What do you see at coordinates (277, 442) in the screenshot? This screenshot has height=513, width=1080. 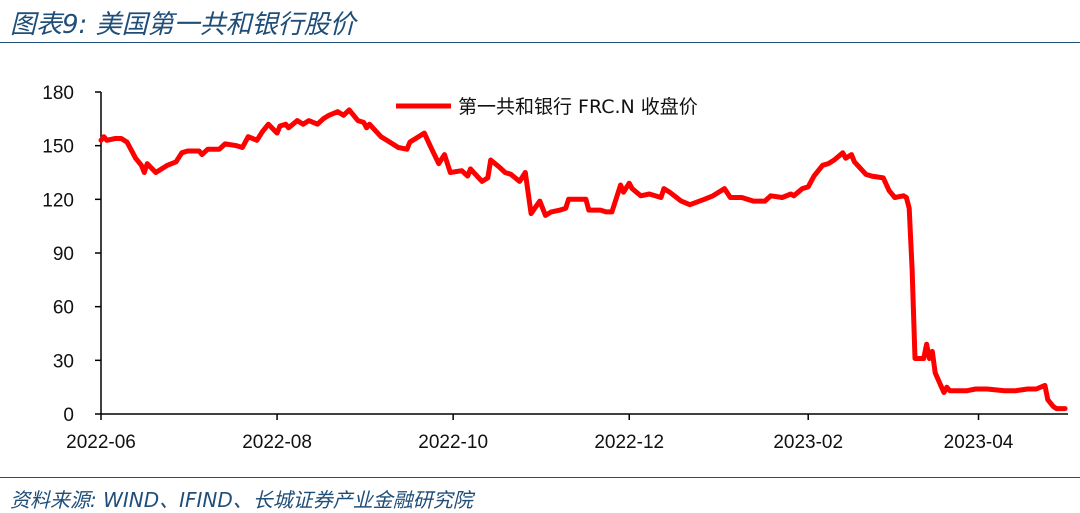 I see `x-tick-label: 2022-08` at bounding box center [277, 442].